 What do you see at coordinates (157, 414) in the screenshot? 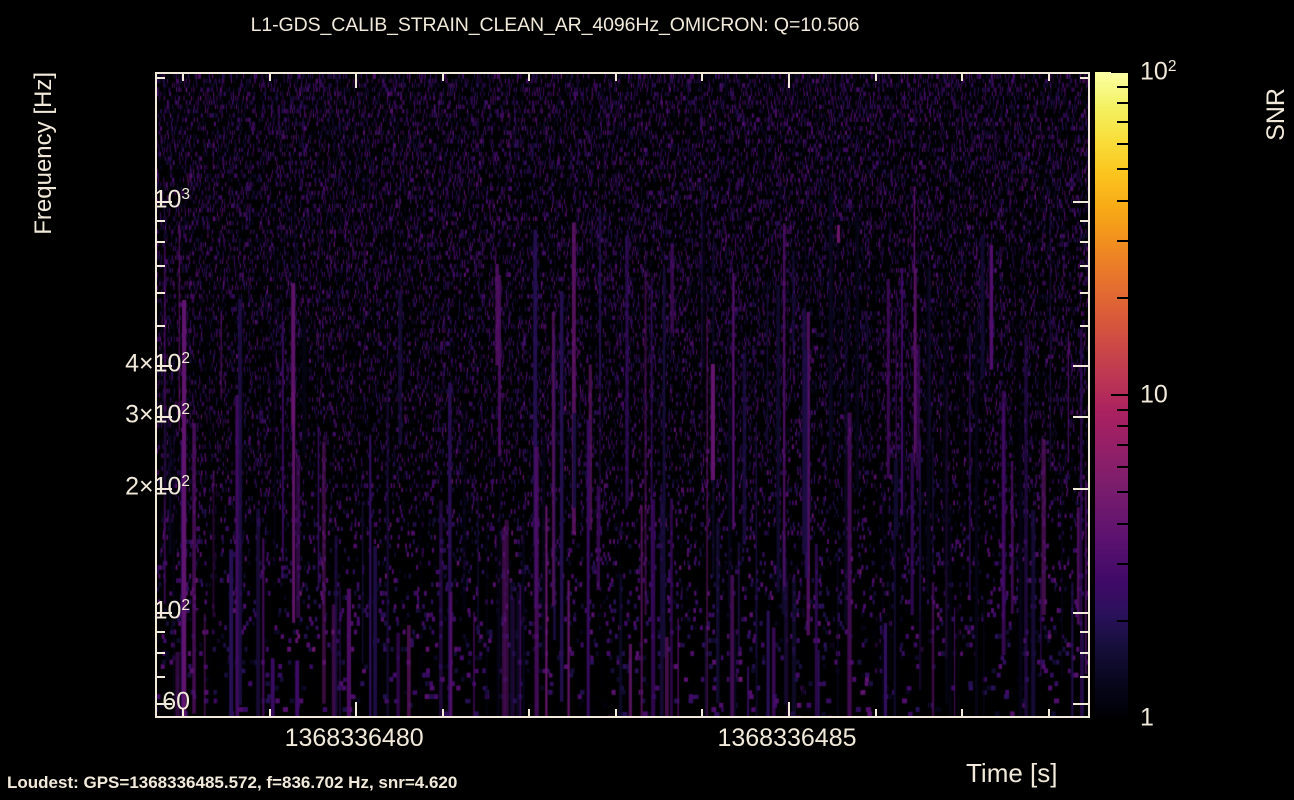
I see `y-axis-tick-label: 3×102` at bounding box center [157, 414].